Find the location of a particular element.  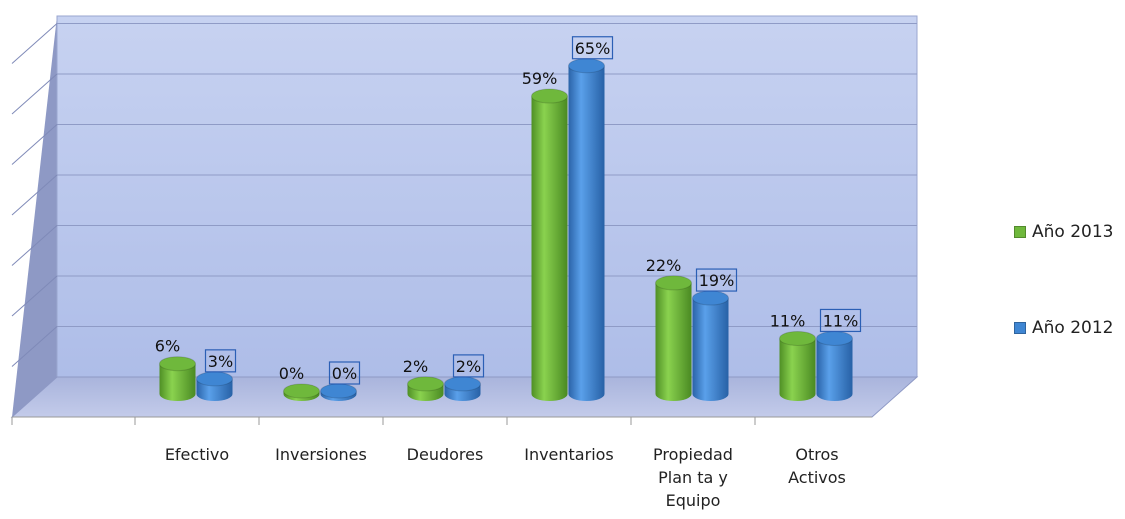

data-label-2013-3: 59% is located at coordinates (540, 78).